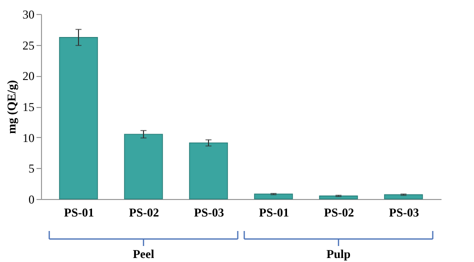 The height and width of the screenshot is (262, 474). Describe the element at coordinates (338, 254) in the screenshot. I see `text: Pulp` at that location.